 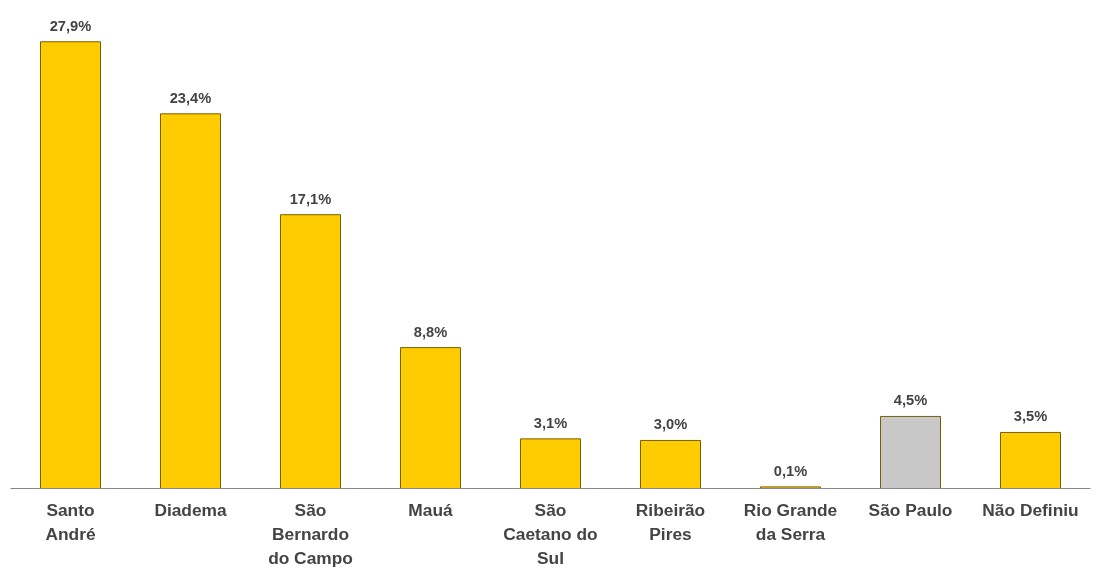 What do you see at coordinates (550, 422) in the screenshot?
I see `data-label: 3,1%` at bounding box center [550, 422].